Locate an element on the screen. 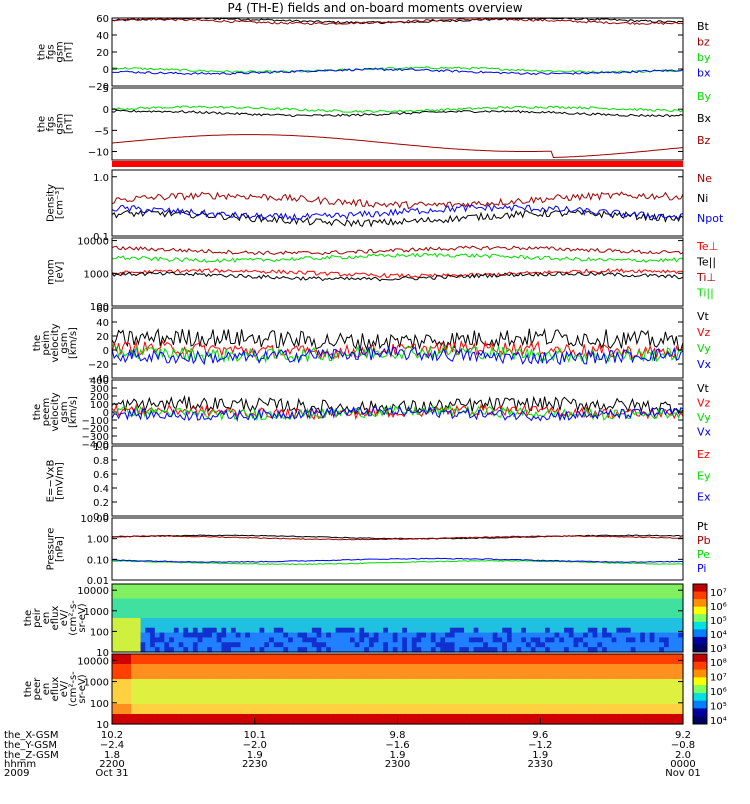 Image resolution: width=750 pixels, height=804 pixels. colorbar-tick-label: 10⁴ is located at coordinates (718, 635).